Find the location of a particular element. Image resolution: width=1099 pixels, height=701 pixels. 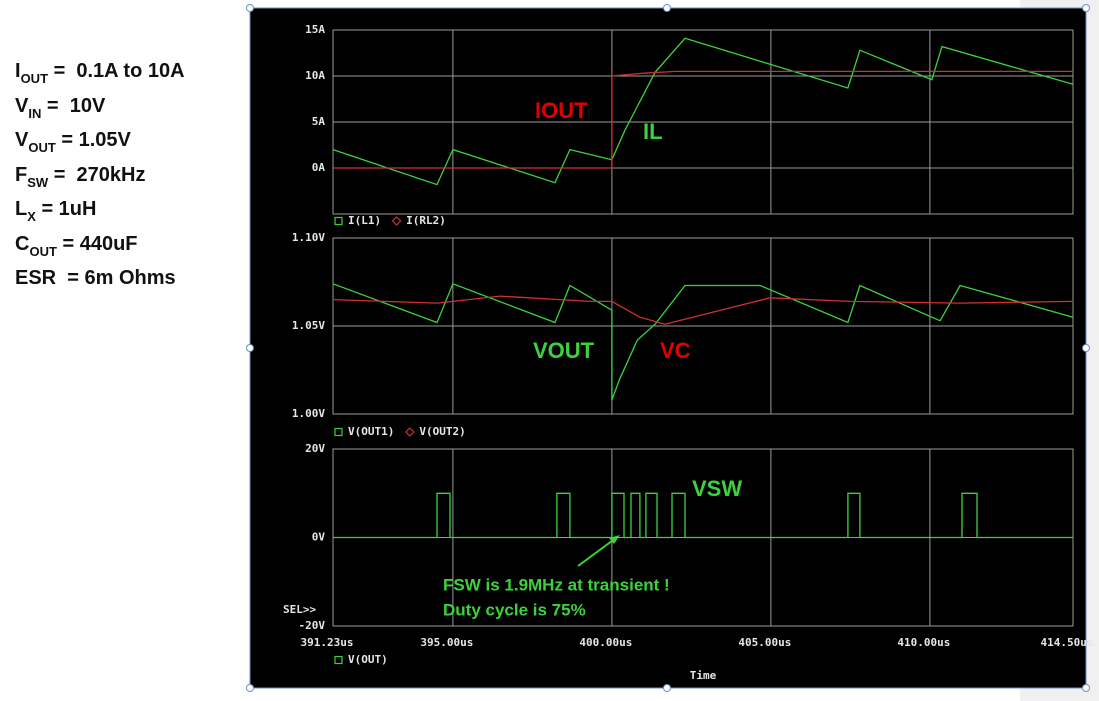

spec-line: VIN = 10V is located at coordinates (60, 108).